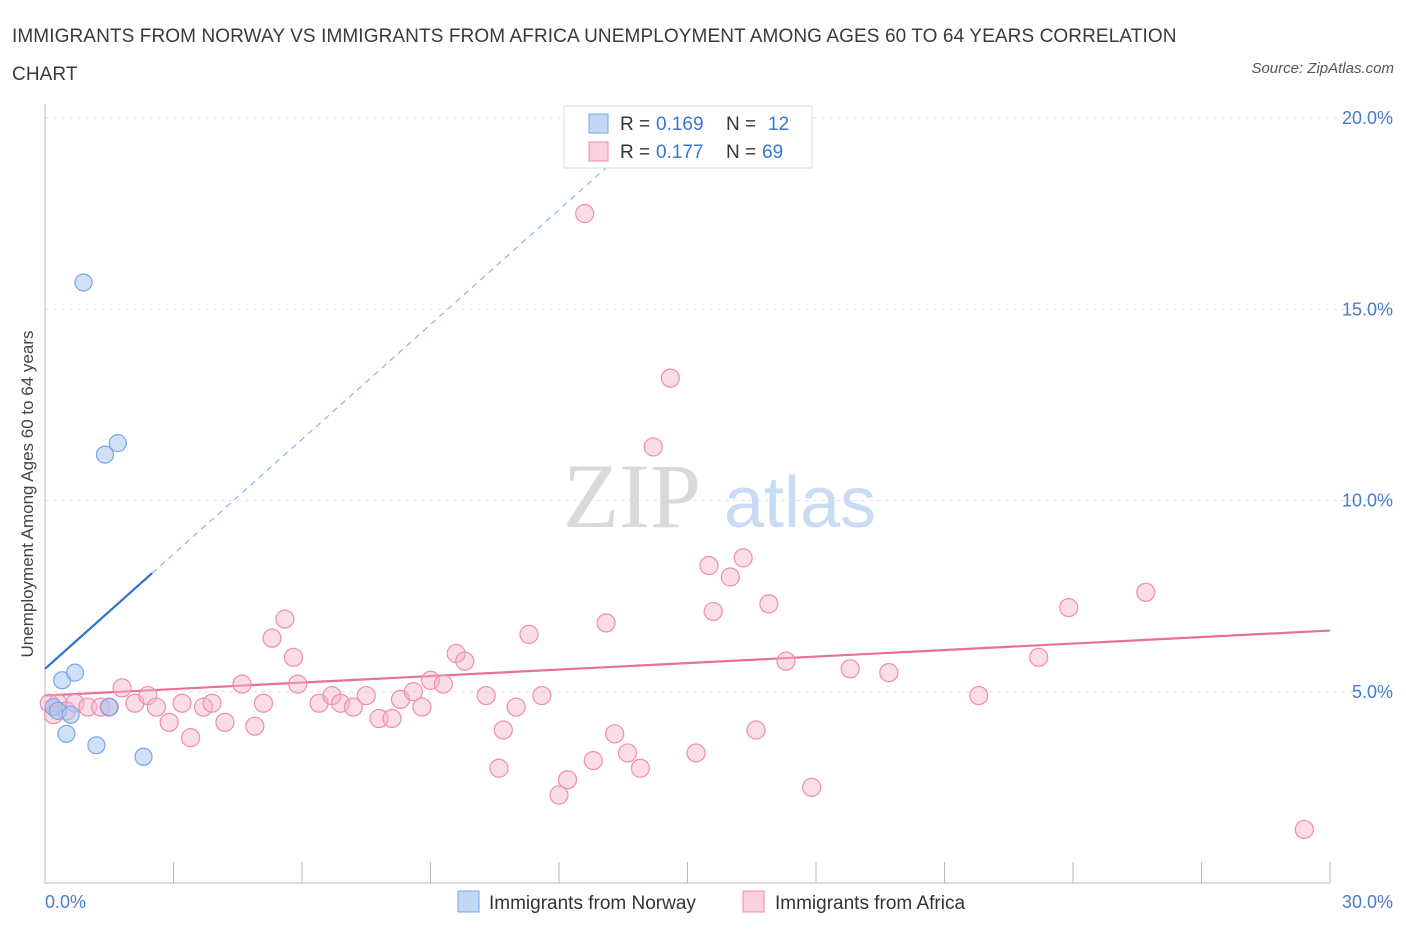 The width and height of the screenshot is (1406, 930). I want to click on norway-points, so click(98, 519).